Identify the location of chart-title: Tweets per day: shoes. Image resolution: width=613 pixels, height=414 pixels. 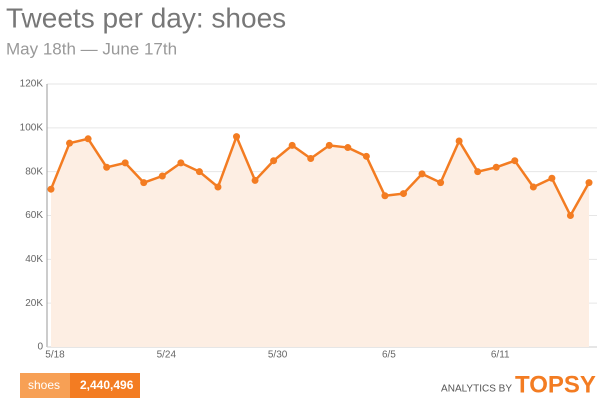
(146, 17).